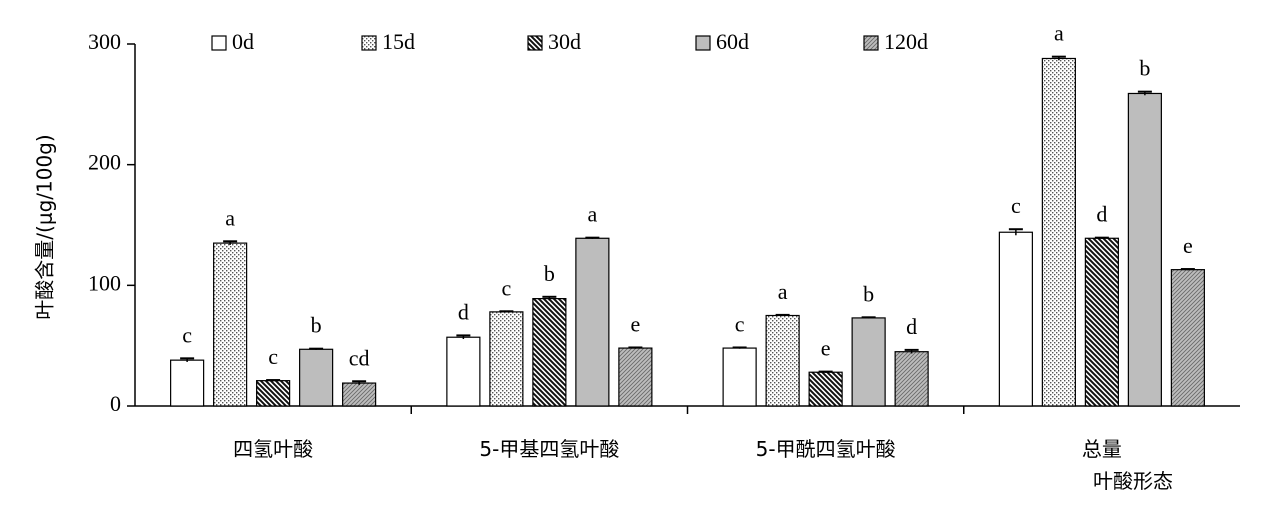 The height and width of the screenshot is (505, 1268). Describe the element at coordinates (104, 282) in the screenshot. I see `y-tick-label: 100` at that location.